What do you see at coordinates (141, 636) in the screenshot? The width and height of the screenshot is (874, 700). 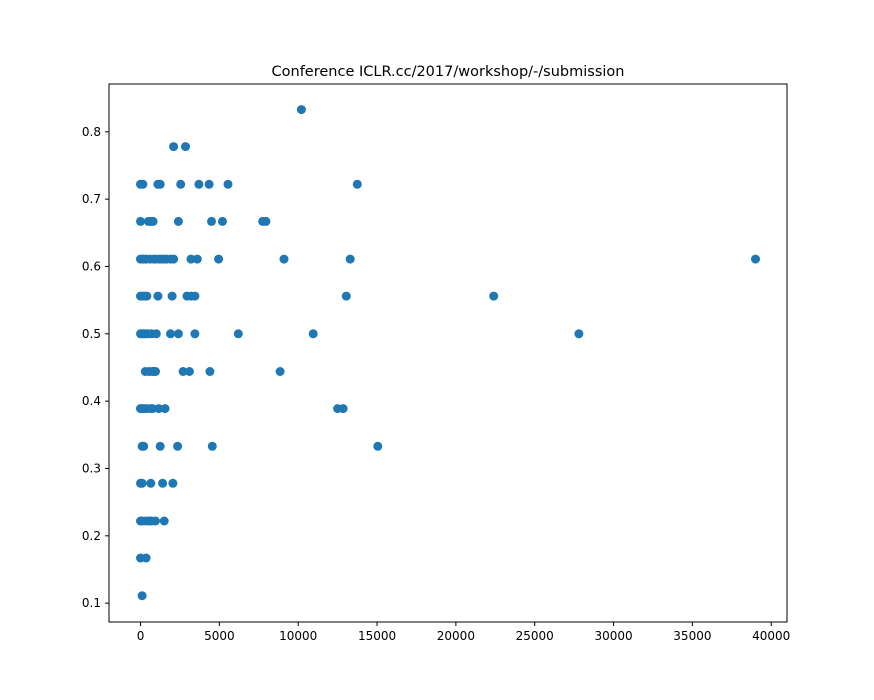 I see `x-tick-label: 0` at bounding box center [141, 636].